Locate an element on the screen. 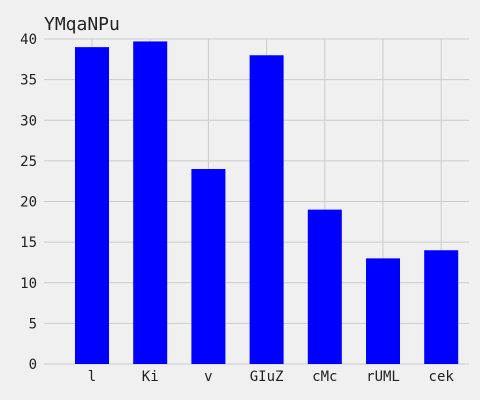 The image size is (480, 400). y-tick-label: 40 is located at coordinates (28, 40).